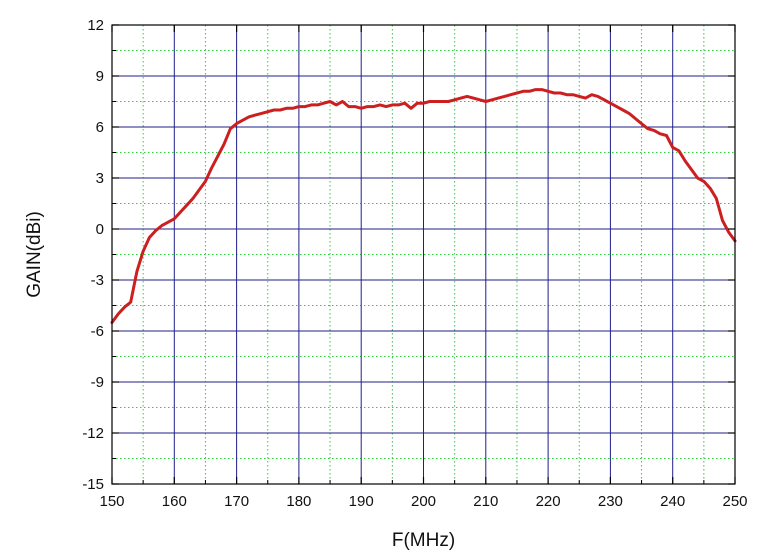 Image resolution: width=772 pixels, height=554 pixels. I want to click on y-tick-label: 6, so click(100, 127).